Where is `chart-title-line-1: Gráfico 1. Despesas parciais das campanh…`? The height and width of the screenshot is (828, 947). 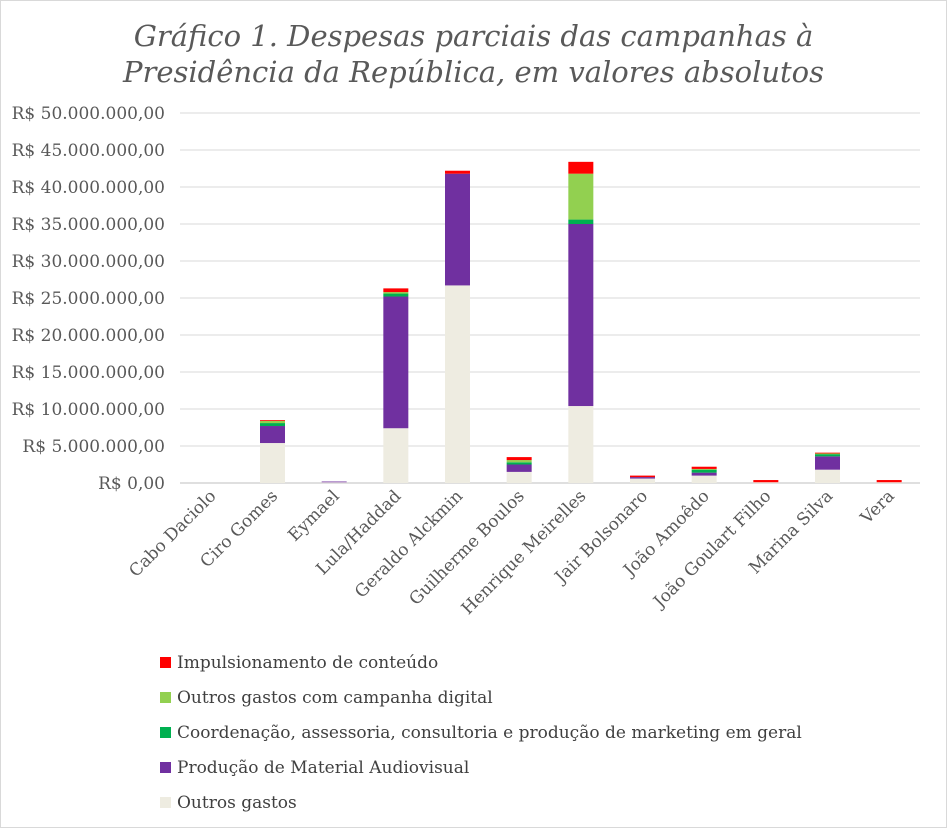
chart-title-line-1: Gráfico 1. Despesas parciais das campanh… is located at coordinates (473, 36).